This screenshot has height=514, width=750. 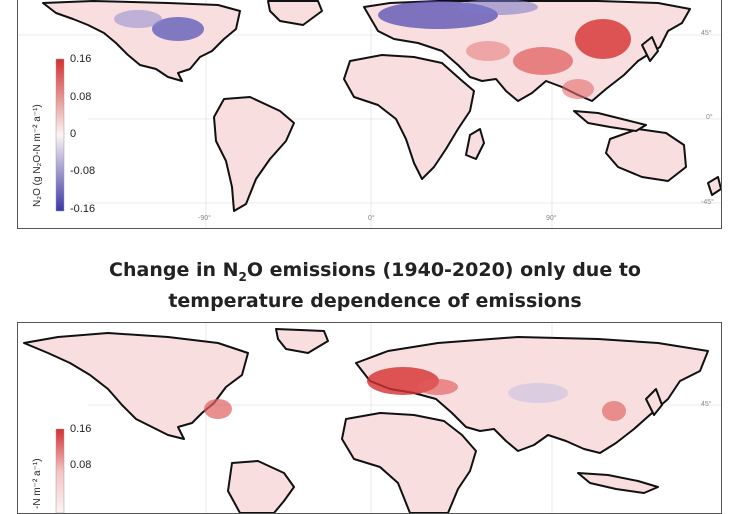 What do you see at coordinates (73, 134) in the screenshot?
I see `colorbar-tick: 0` at bounding box center [73, 134].